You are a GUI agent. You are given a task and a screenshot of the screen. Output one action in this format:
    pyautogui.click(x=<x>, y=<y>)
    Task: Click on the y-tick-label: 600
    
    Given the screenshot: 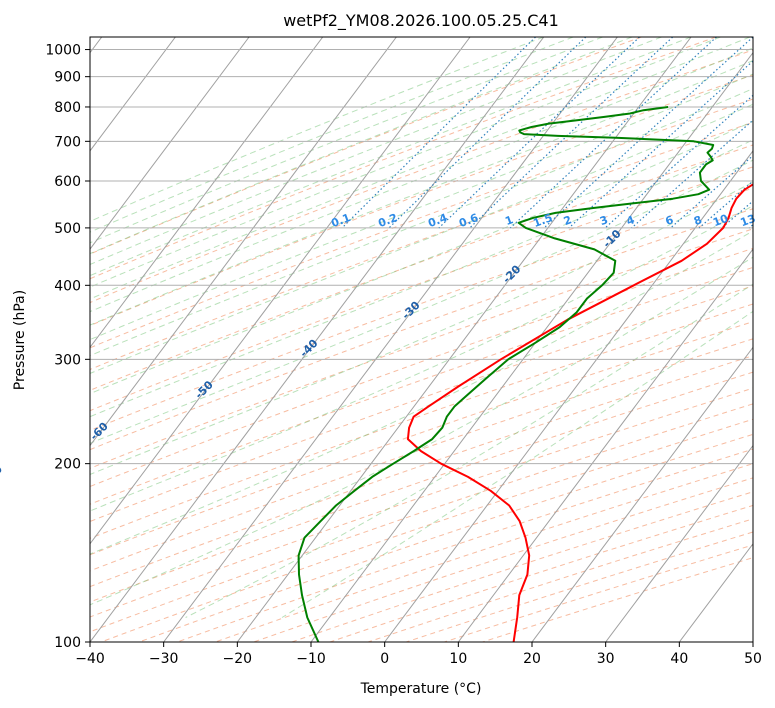 What is the action you would take?
    pyautogui.click(x=67, y=182)
    